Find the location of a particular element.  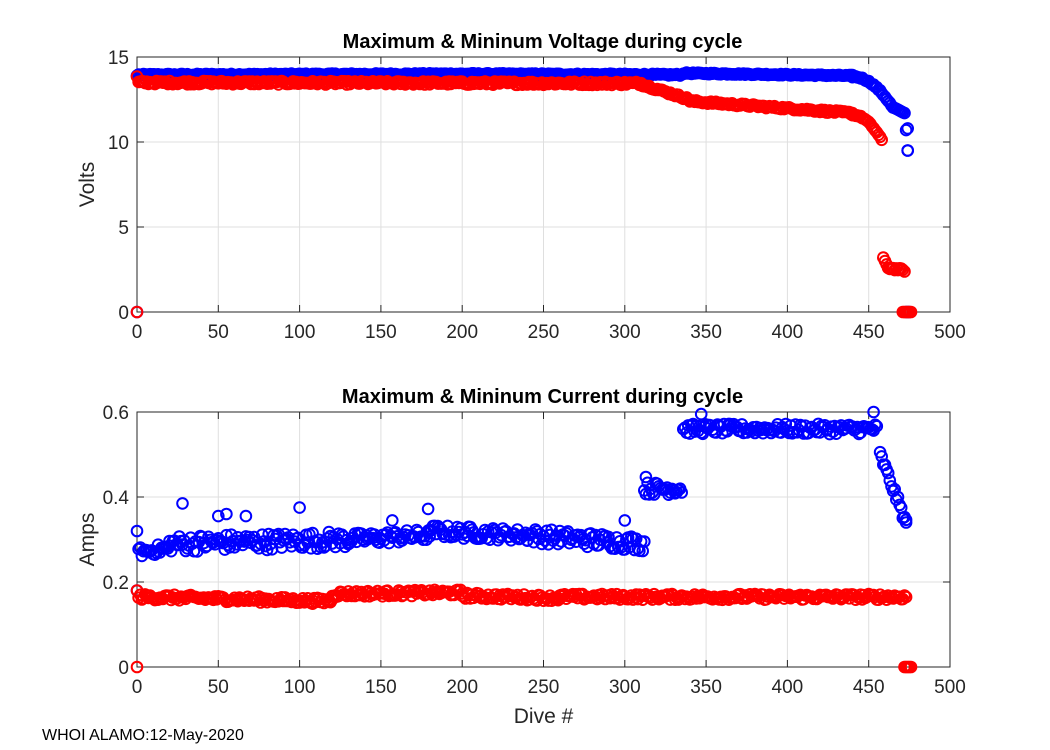

current-y-tick-label: 0.2 is located at coordinates (116, 583).